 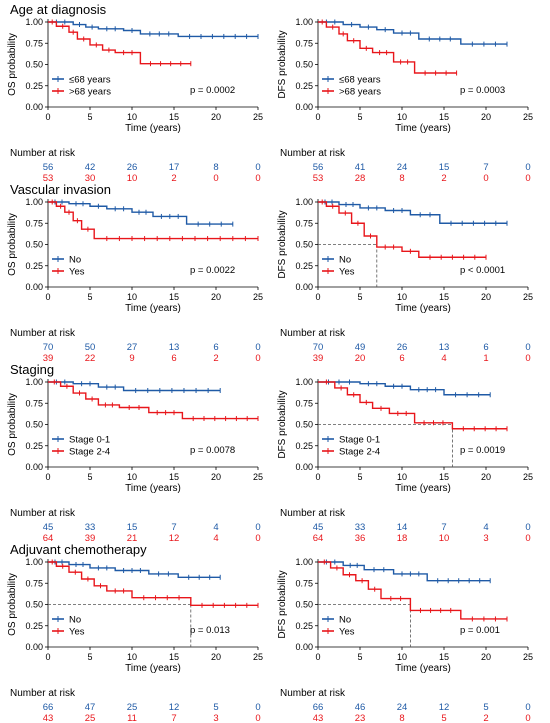 What do you see at coordinates (485, 707) in the screenshot?
I see `risk-count: 5` at bounding box center [485, 707].